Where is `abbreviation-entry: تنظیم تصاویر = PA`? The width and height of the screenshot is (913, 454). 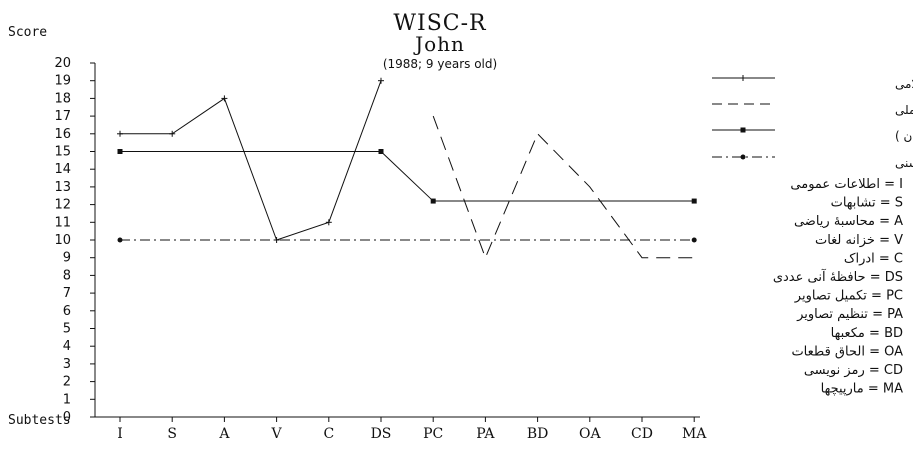
abbreviation-entry: تنظیم تصاویر = PA is located at coordinates (849, 314).